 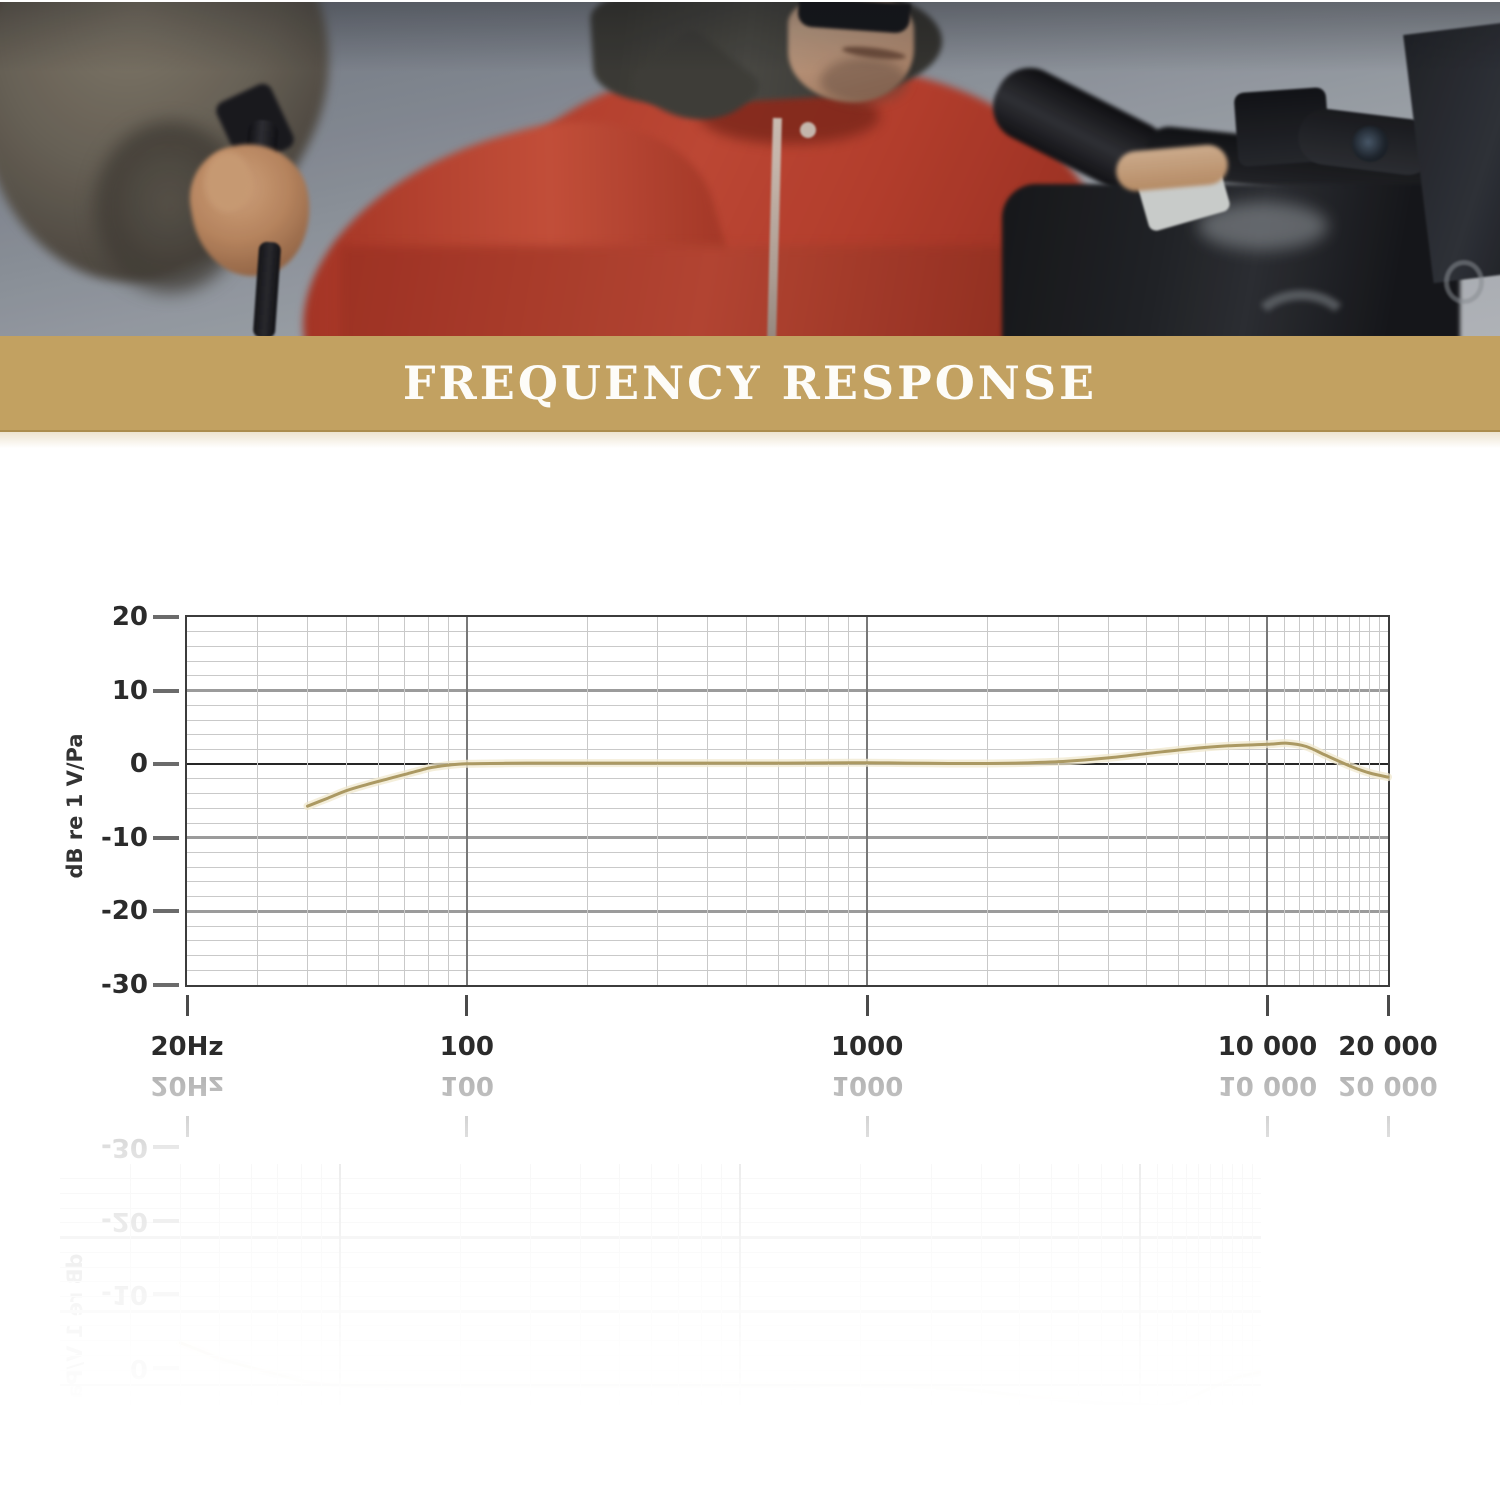 I want to click on flag-o-marking, so click(x=1464, y=282).